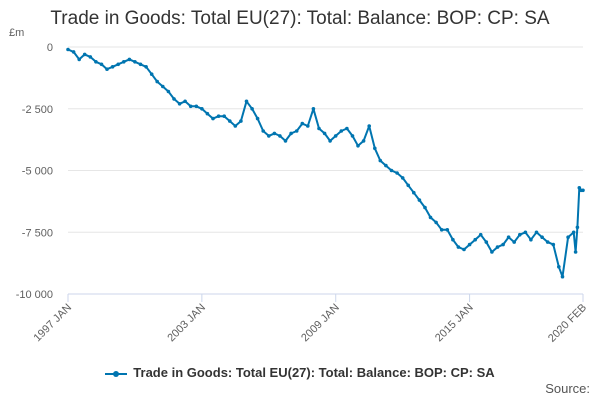  Describe the element at coordinates (567, 323) in the screenshot. I see `x-tick-label: 2020 FEB` at that location.